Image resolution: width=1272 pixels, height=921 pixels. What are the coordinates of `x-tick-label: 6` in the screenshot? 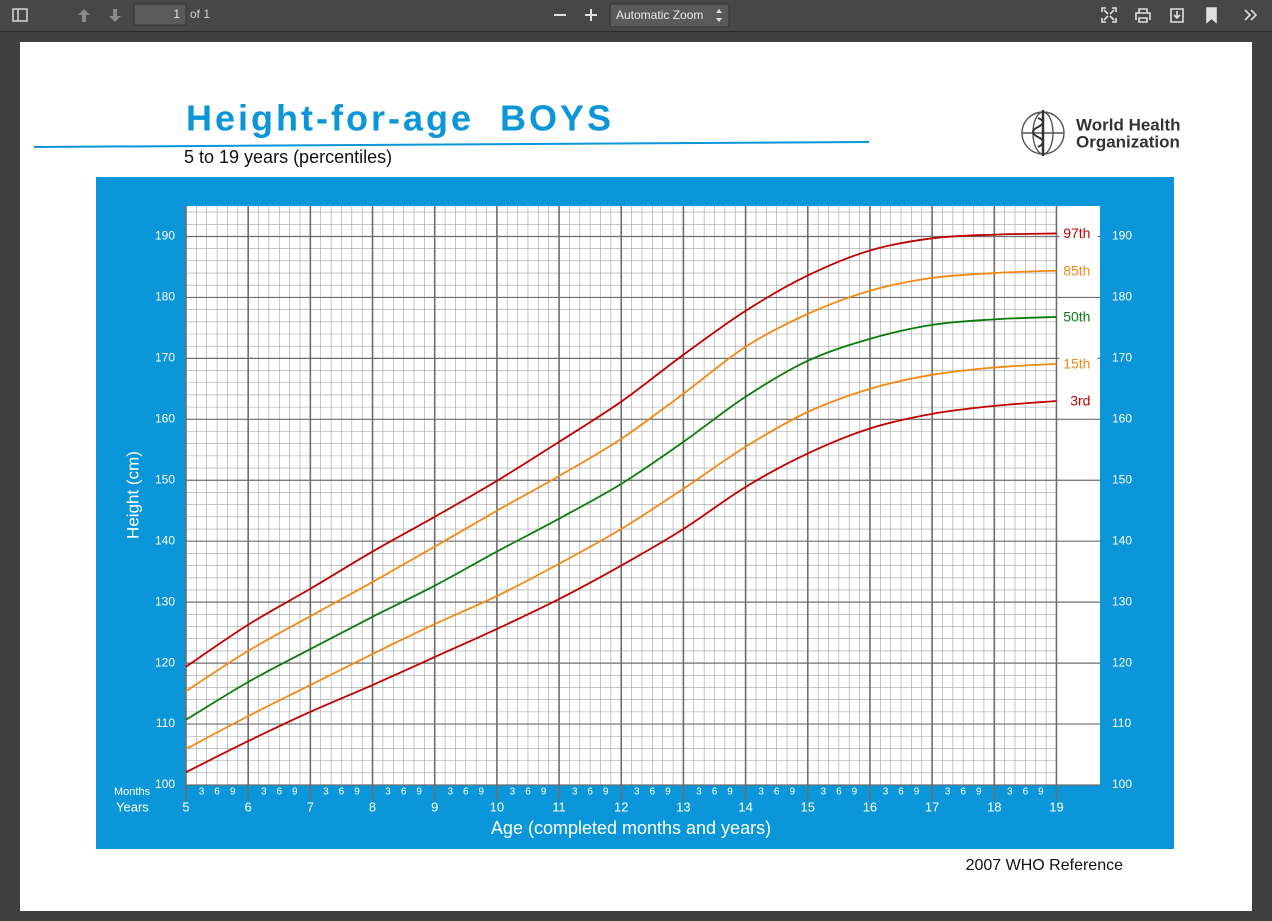 It's located at (248, 806).